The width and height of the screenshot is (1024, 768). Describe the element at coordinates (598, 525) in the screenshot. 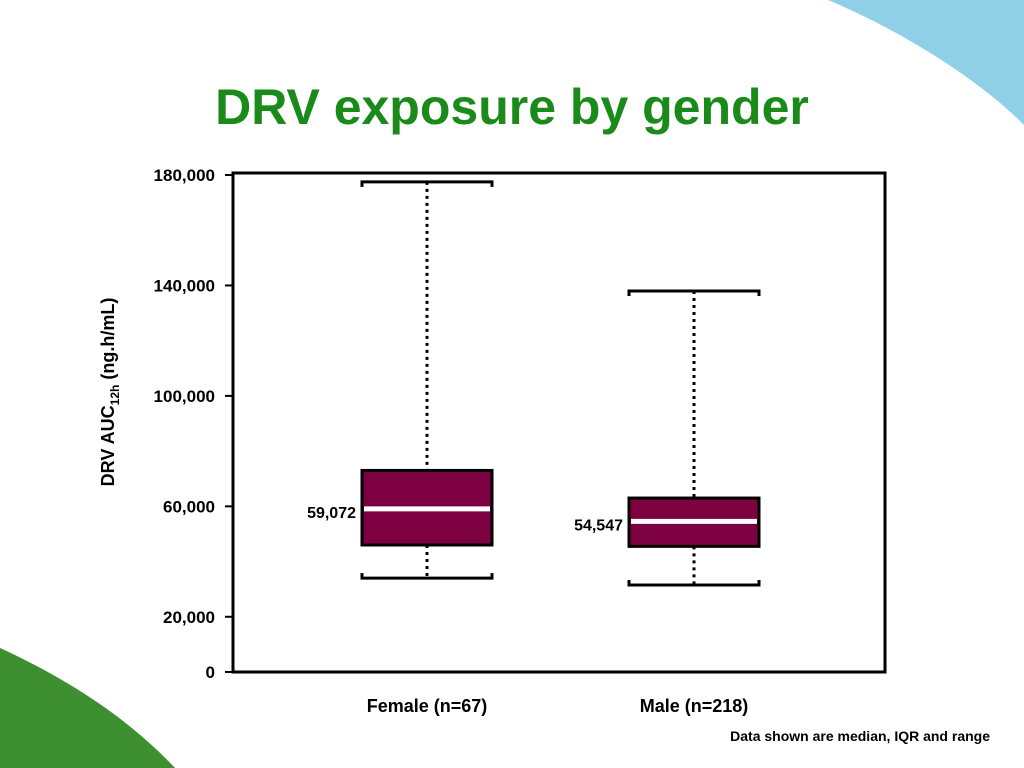

I see `median-value-label: 54,547` at that location.